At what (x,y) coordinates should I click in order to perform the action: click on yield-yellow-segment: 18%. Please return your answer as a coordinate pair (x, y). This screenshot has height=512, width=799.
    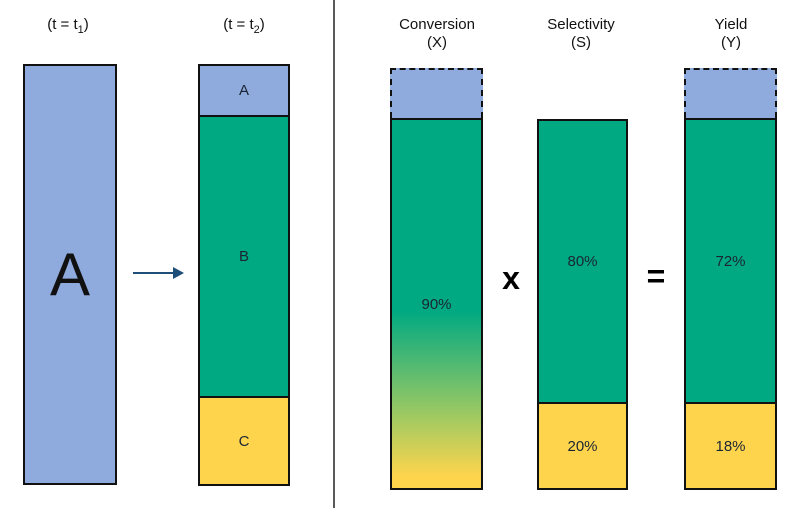
    Looking at the image, I should click on (730, 446).